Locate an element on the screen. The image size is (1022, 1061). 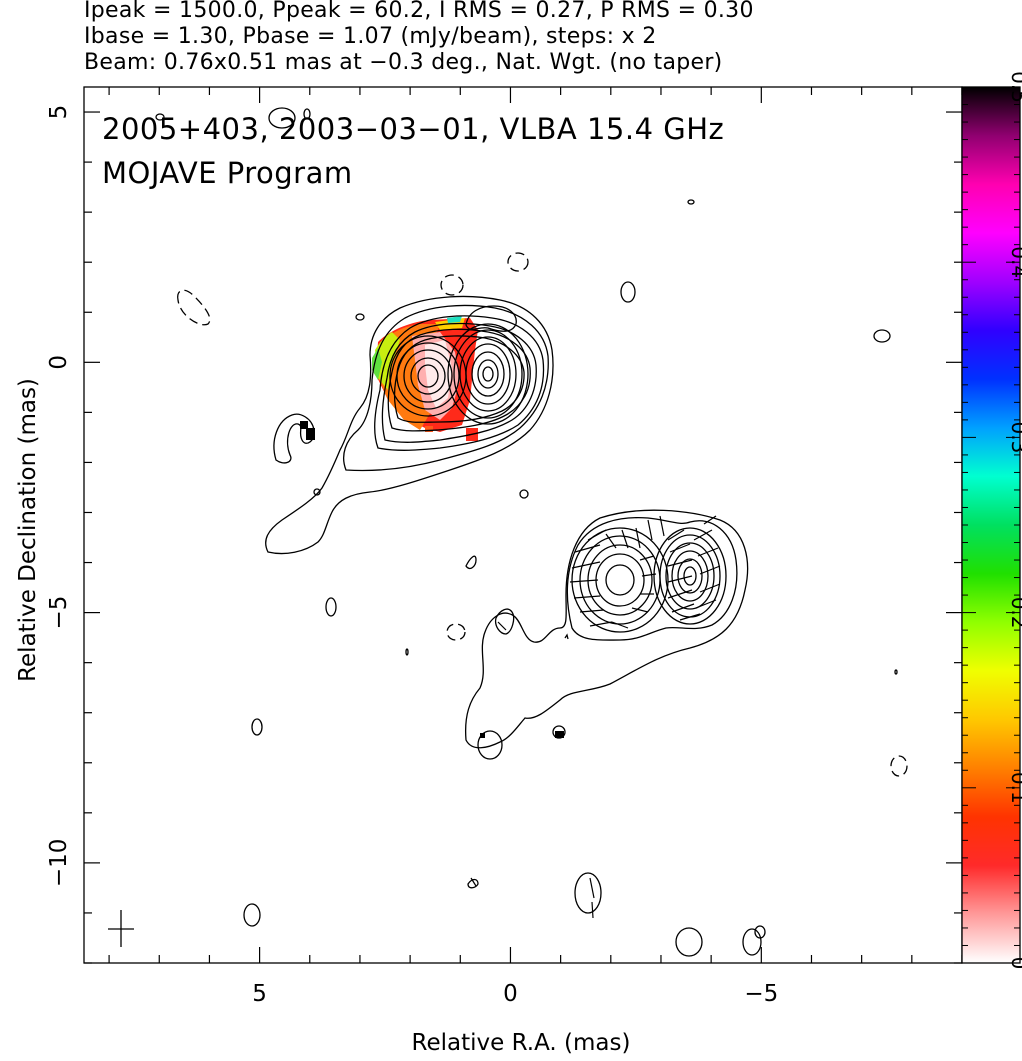
x-tick-label: 5 is located at coordinates (259, 994).